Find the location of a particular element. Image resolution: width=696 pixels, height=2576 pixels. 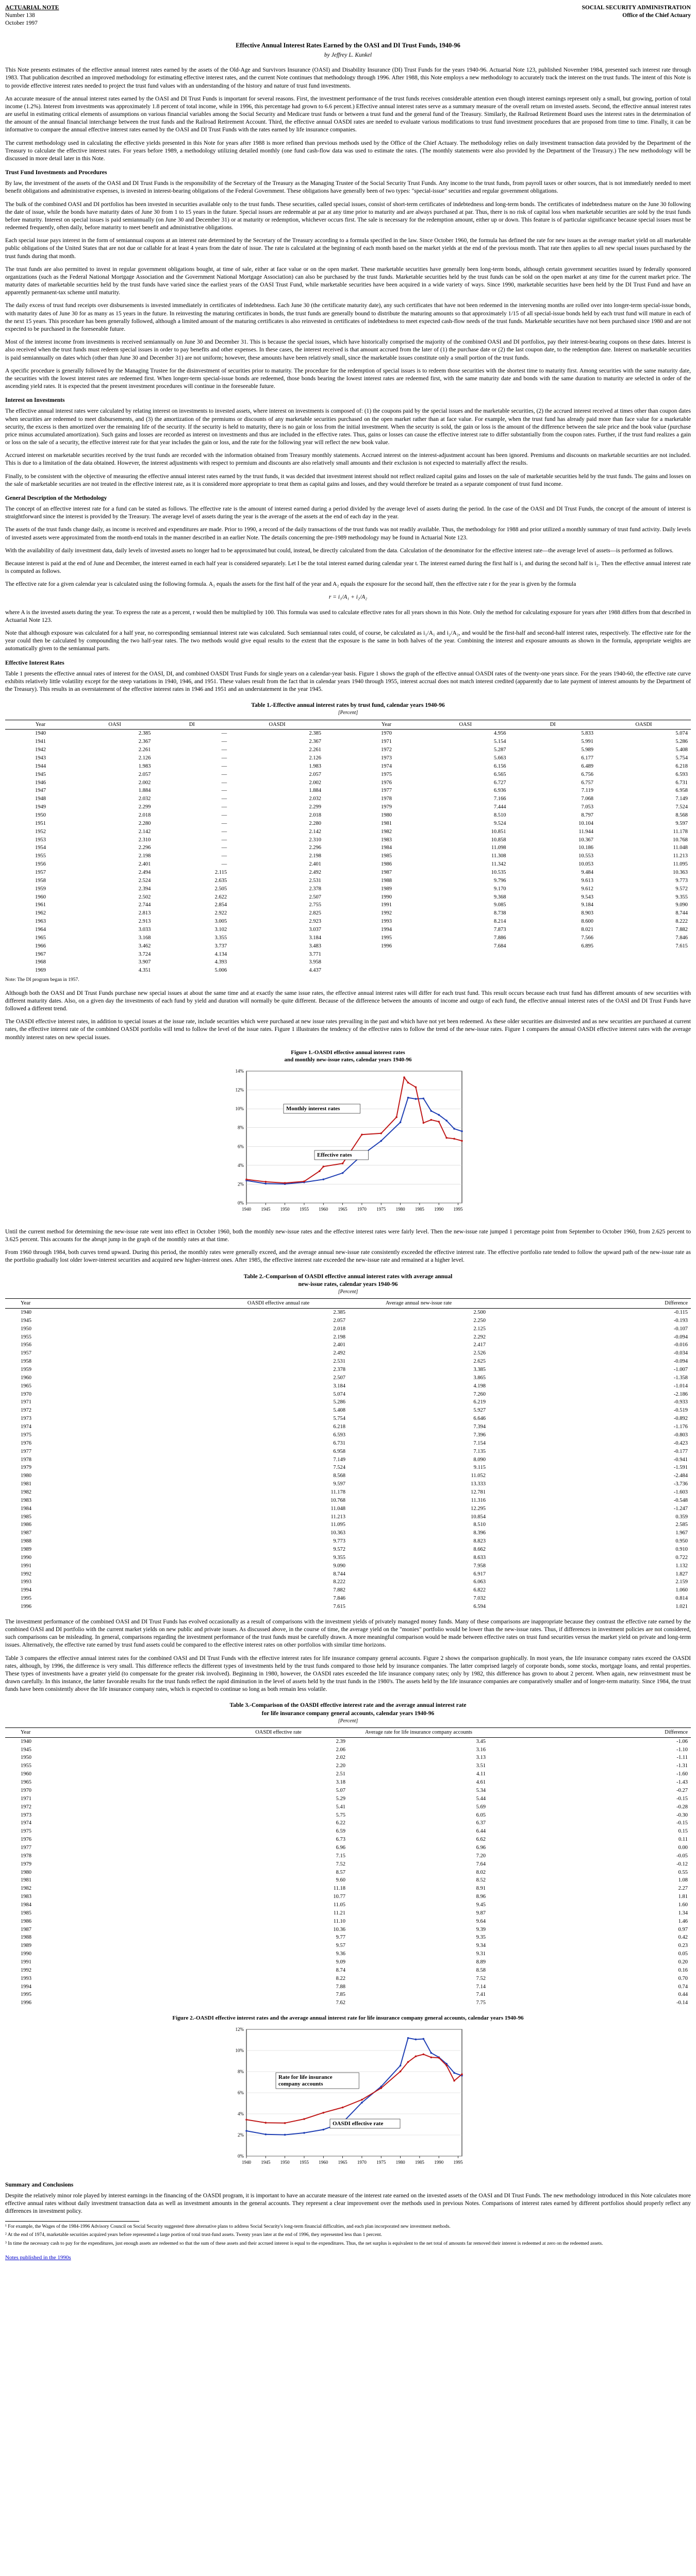

table-cell: 5.991 is located at coordinates (587, 742).